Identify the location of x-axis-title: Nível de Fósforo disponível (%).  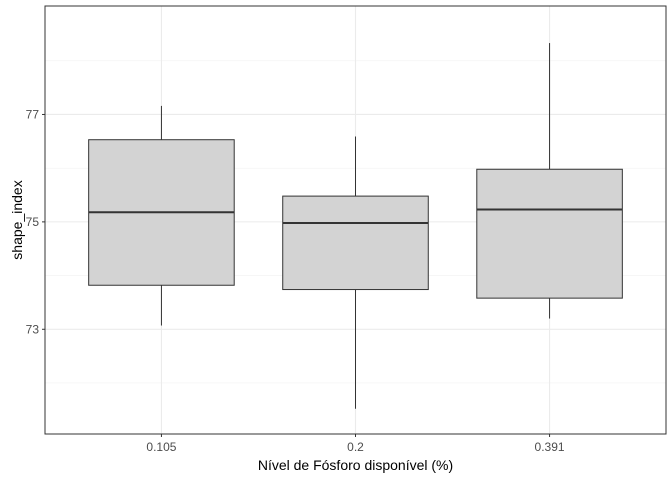
(355, 465).